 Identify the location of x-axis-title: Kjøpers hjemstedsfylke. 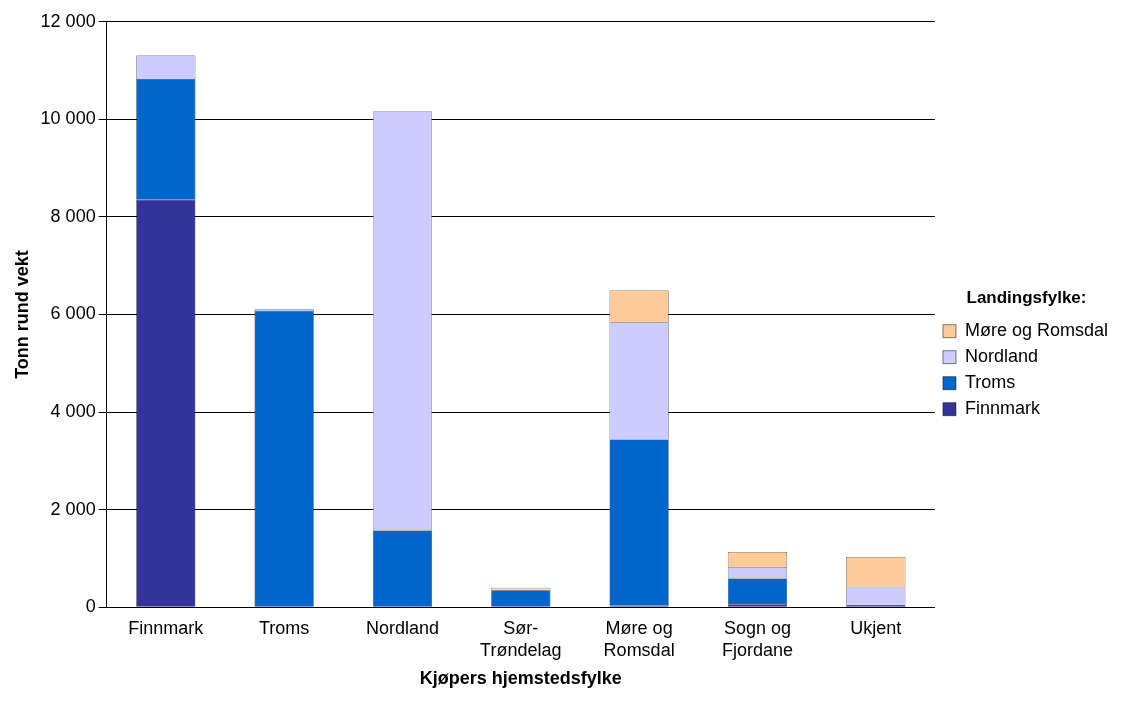
(520, 678).